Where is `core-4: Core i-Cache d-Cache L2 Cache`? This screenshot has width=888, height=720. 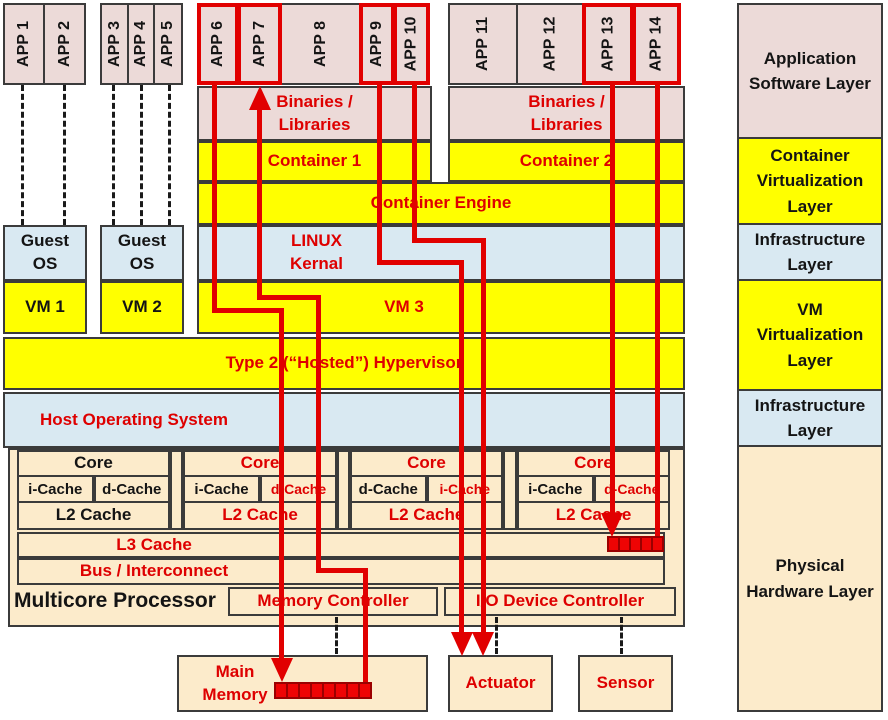
core-4: Core i-Cache d-Cache L2 Cache is located at coordinates (593, 490).